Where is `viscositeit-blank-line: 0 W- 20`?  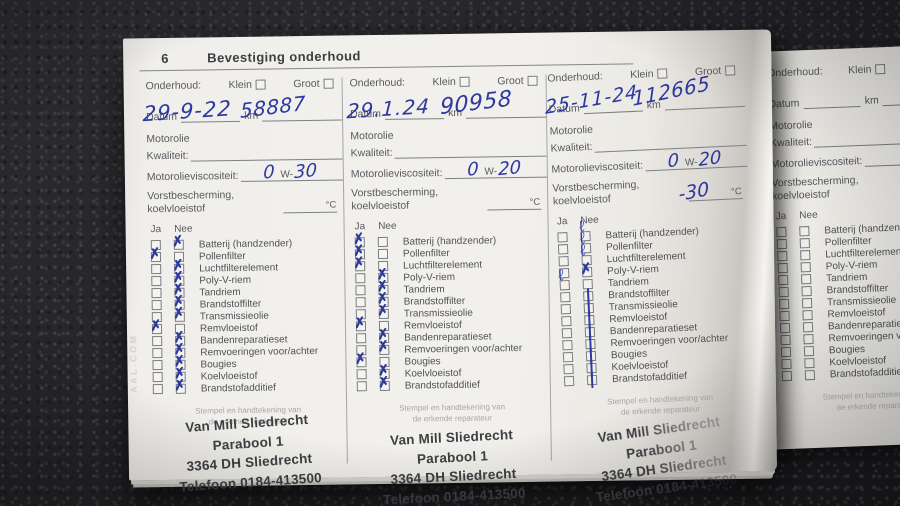 viscositeit-blank-line: 0 W- 20 is located at coordinates (495, 169).